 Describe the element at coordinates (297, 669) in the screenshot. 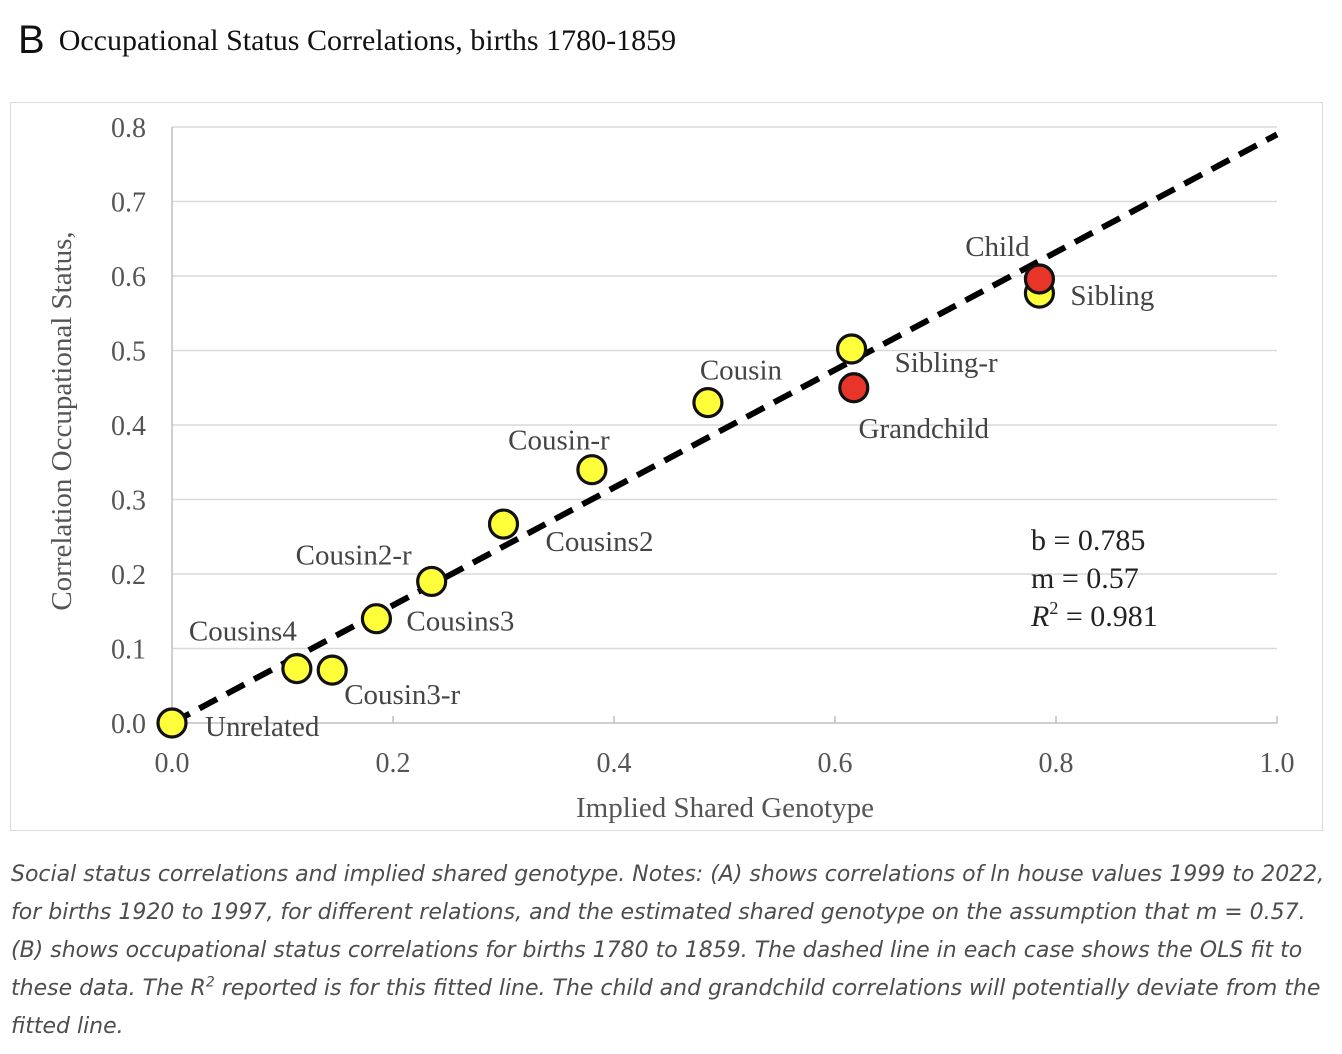

I see `point-cousins4` at that location.